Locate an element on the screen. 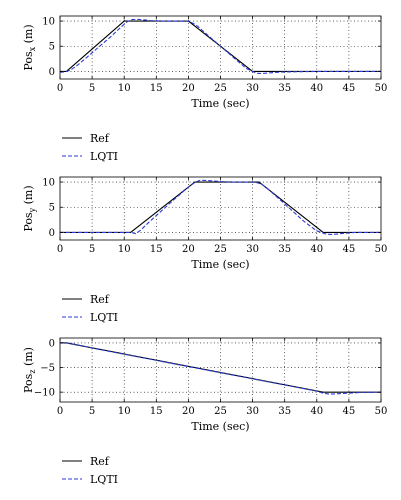 Image resolution: width=401 pixels, height=500 pixels. y-axis-label: Posx (m) is located at coordinates (29, 47).